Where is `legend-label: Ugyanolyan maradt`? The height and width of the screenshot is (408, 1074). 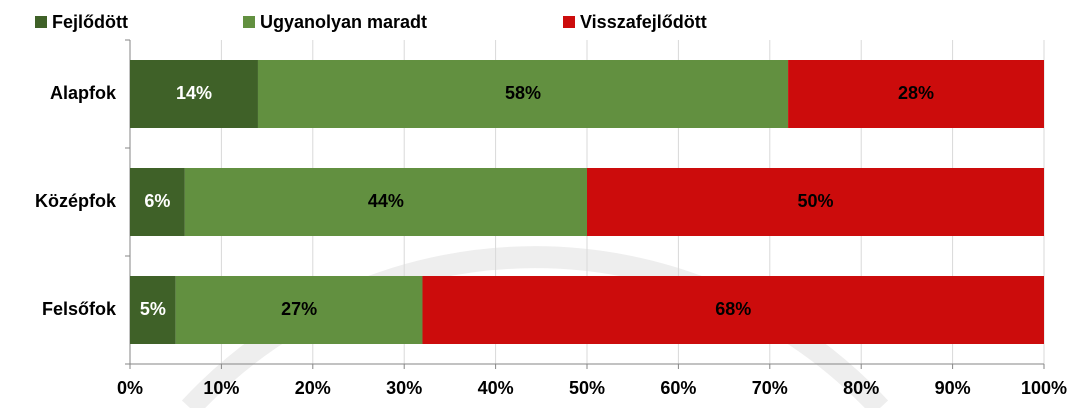 legend-label: Ugyanolyan maradt is located at coordinates (343, 22).